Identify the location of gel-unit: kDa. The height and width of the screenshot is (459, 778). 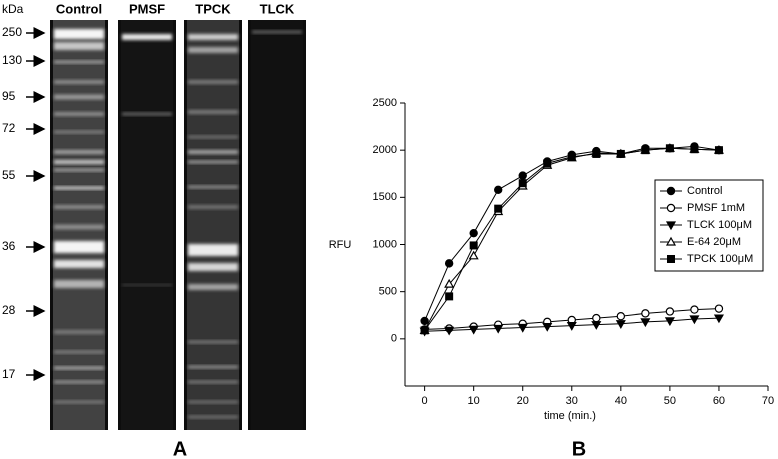
(13, 9).